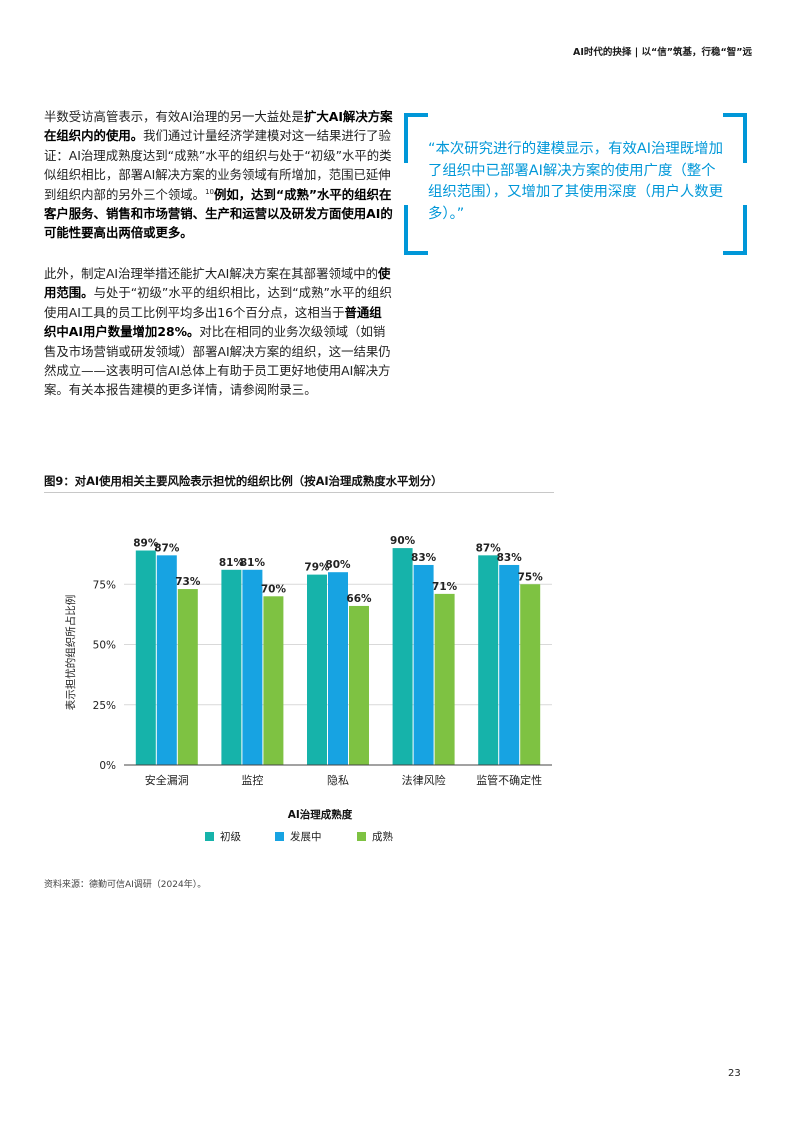  Describe the element at coordinates (274, 589) in the screenshot. I see `data-label: 70%` at that location.